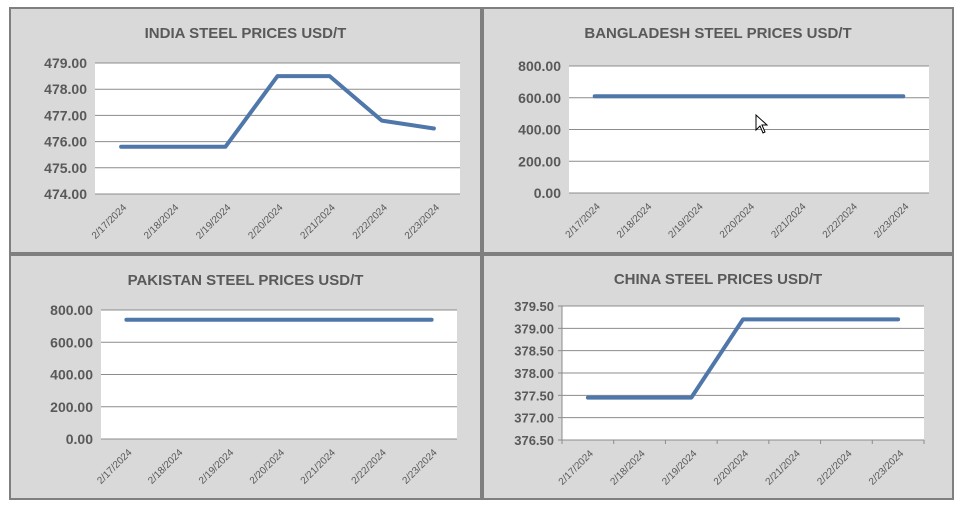 Image resolution: width=963 pixels, height=512 pixels. I want to click on chart-title: BANGLADESH STEEL PRICES USD/T, so click(717, 33).